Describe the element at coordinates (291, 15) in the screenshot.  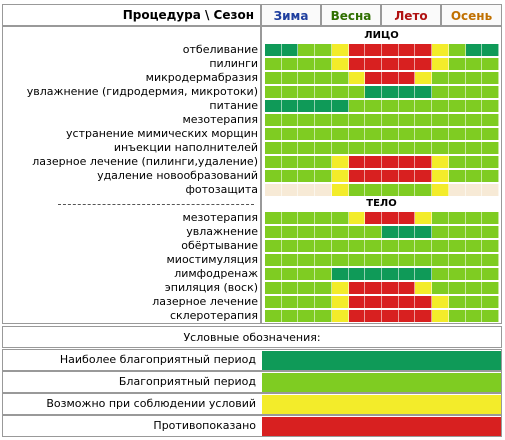
I see `season-header-0: Зима` at that location.